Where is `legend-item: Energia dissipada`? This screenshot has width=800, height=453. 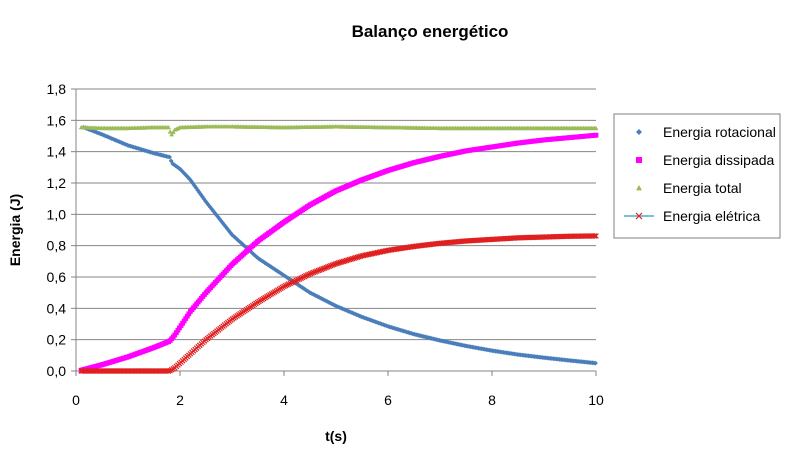
legend-item: Energia dissipada is located at coordinates (705, 160).